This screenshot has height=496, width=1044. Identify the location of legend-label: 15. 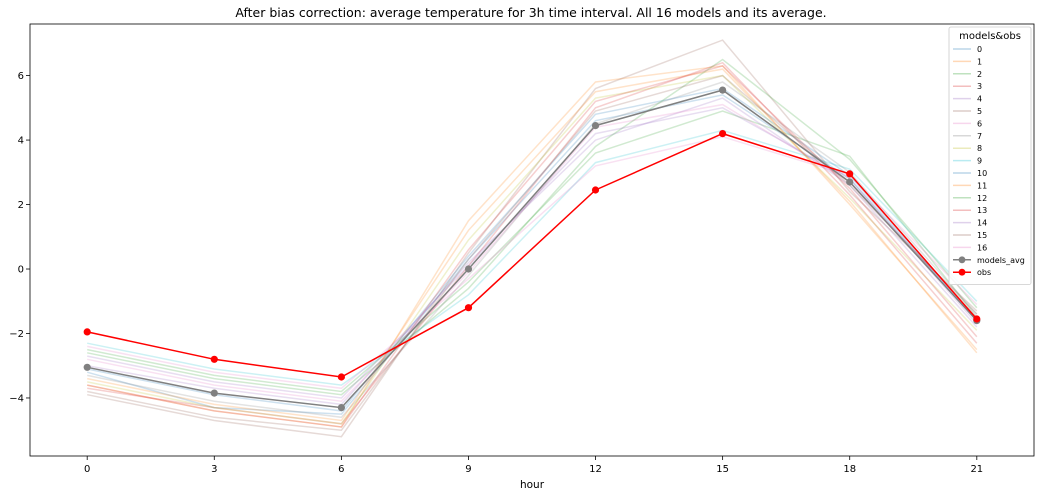
(982, 235).